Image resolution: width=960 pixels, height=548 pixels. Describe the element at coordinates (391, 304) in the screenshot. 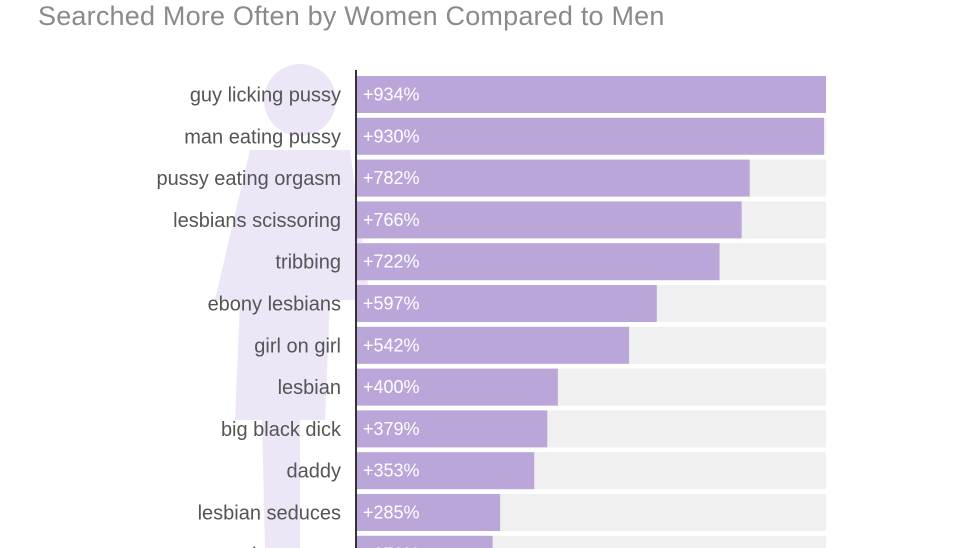

I see `value-label: +597%` at that location.